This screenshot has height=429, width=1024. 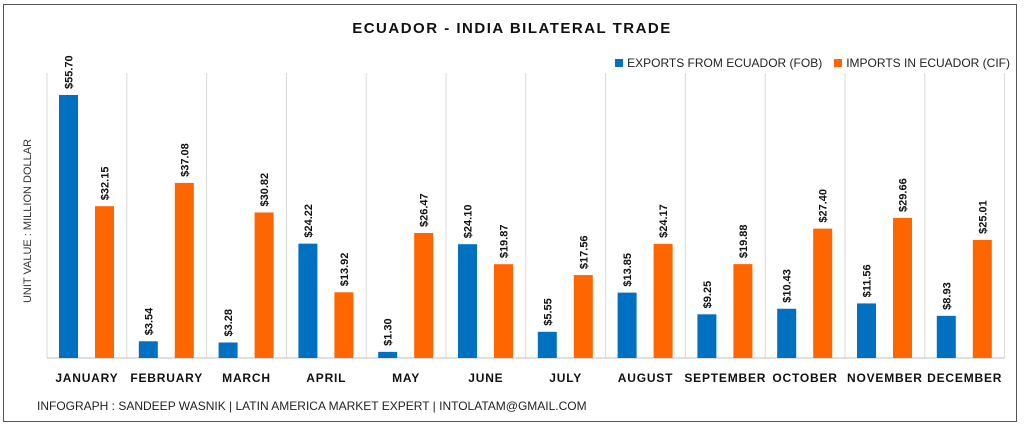 I want to click on data-label: $13.85, so click(x=628, y=270).